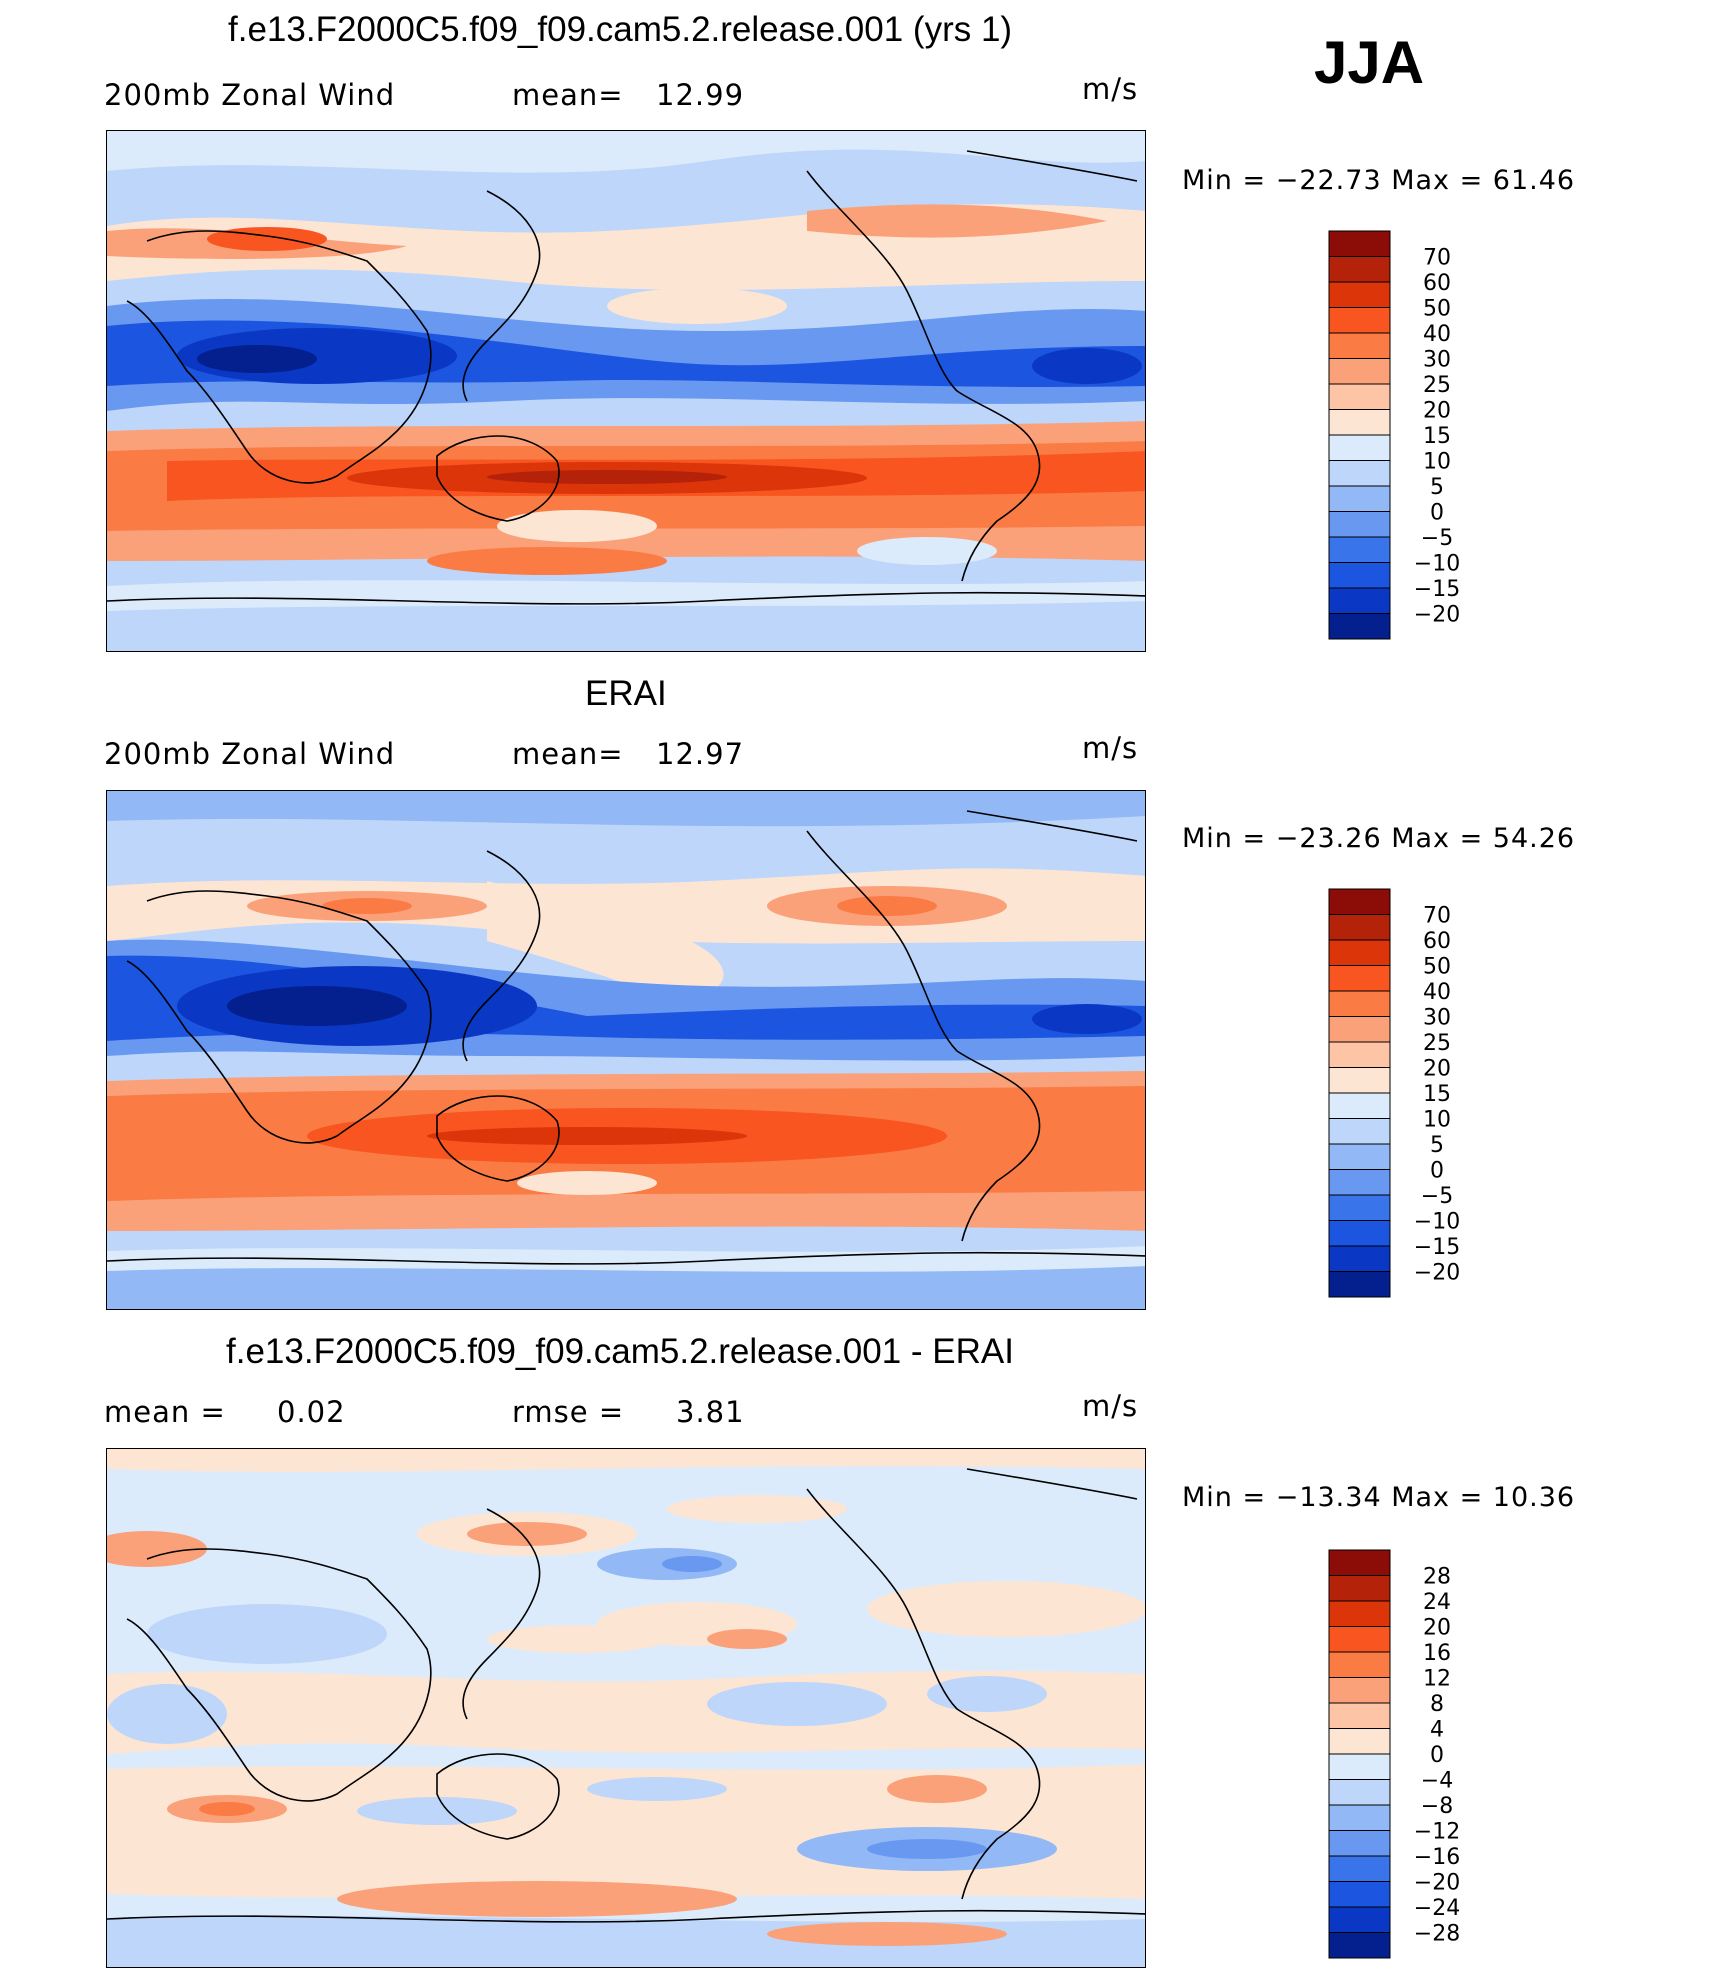  I want to click on panel2-colorbar-label: 5, so click(1437, 1145).